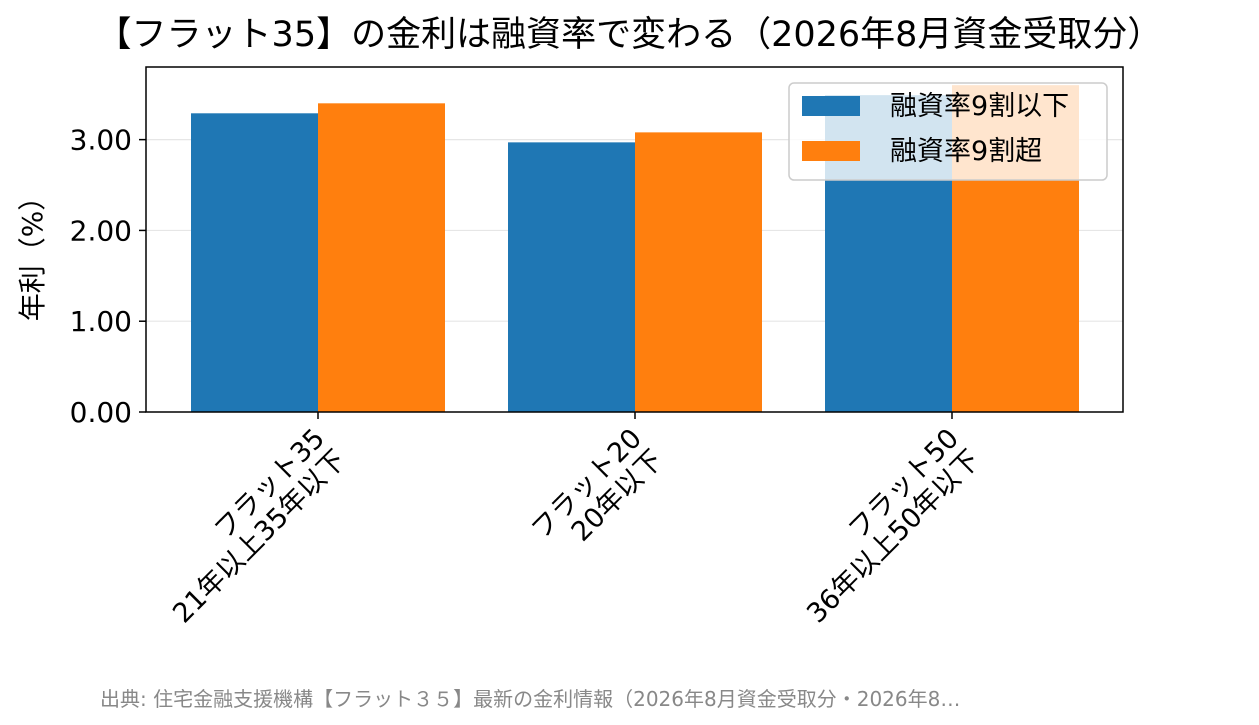 This screenshot has height=725, width=1259. I want to click on y-tick-label: 1.00, so click(101, 321).